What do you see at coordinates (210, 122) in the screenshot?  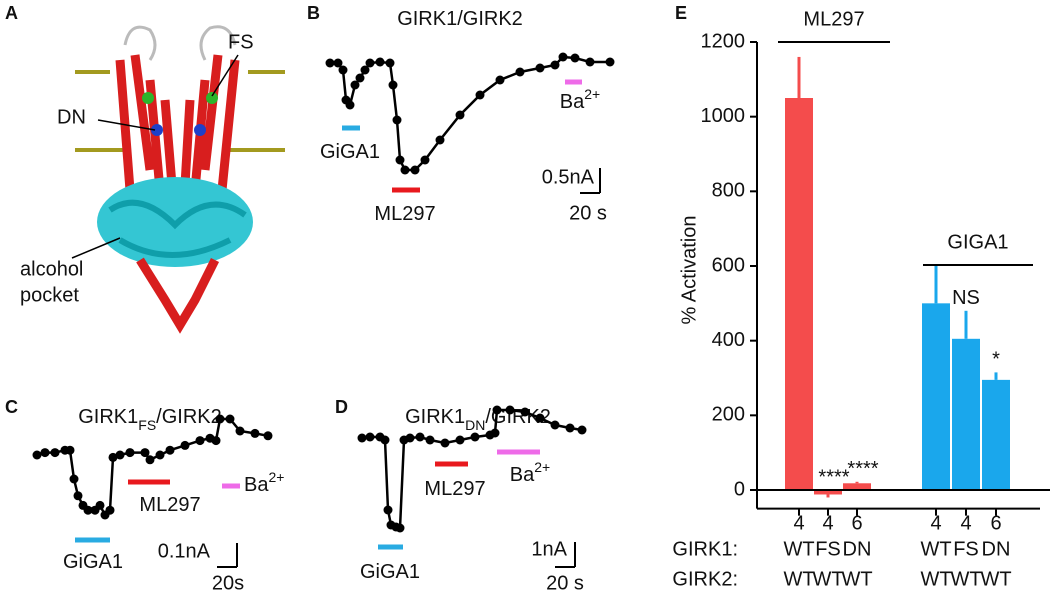 I see `helix` at bounding box center [210, 122].